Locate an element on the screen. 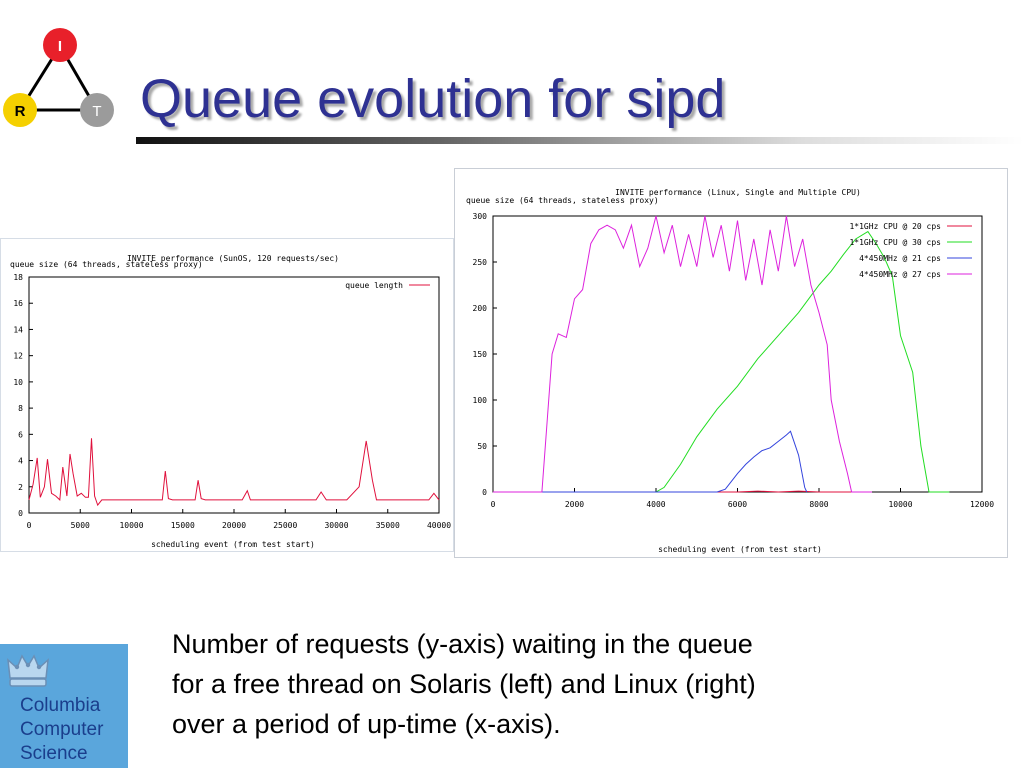  x-tick-label: 5000 is located at coordinates (80, 525).